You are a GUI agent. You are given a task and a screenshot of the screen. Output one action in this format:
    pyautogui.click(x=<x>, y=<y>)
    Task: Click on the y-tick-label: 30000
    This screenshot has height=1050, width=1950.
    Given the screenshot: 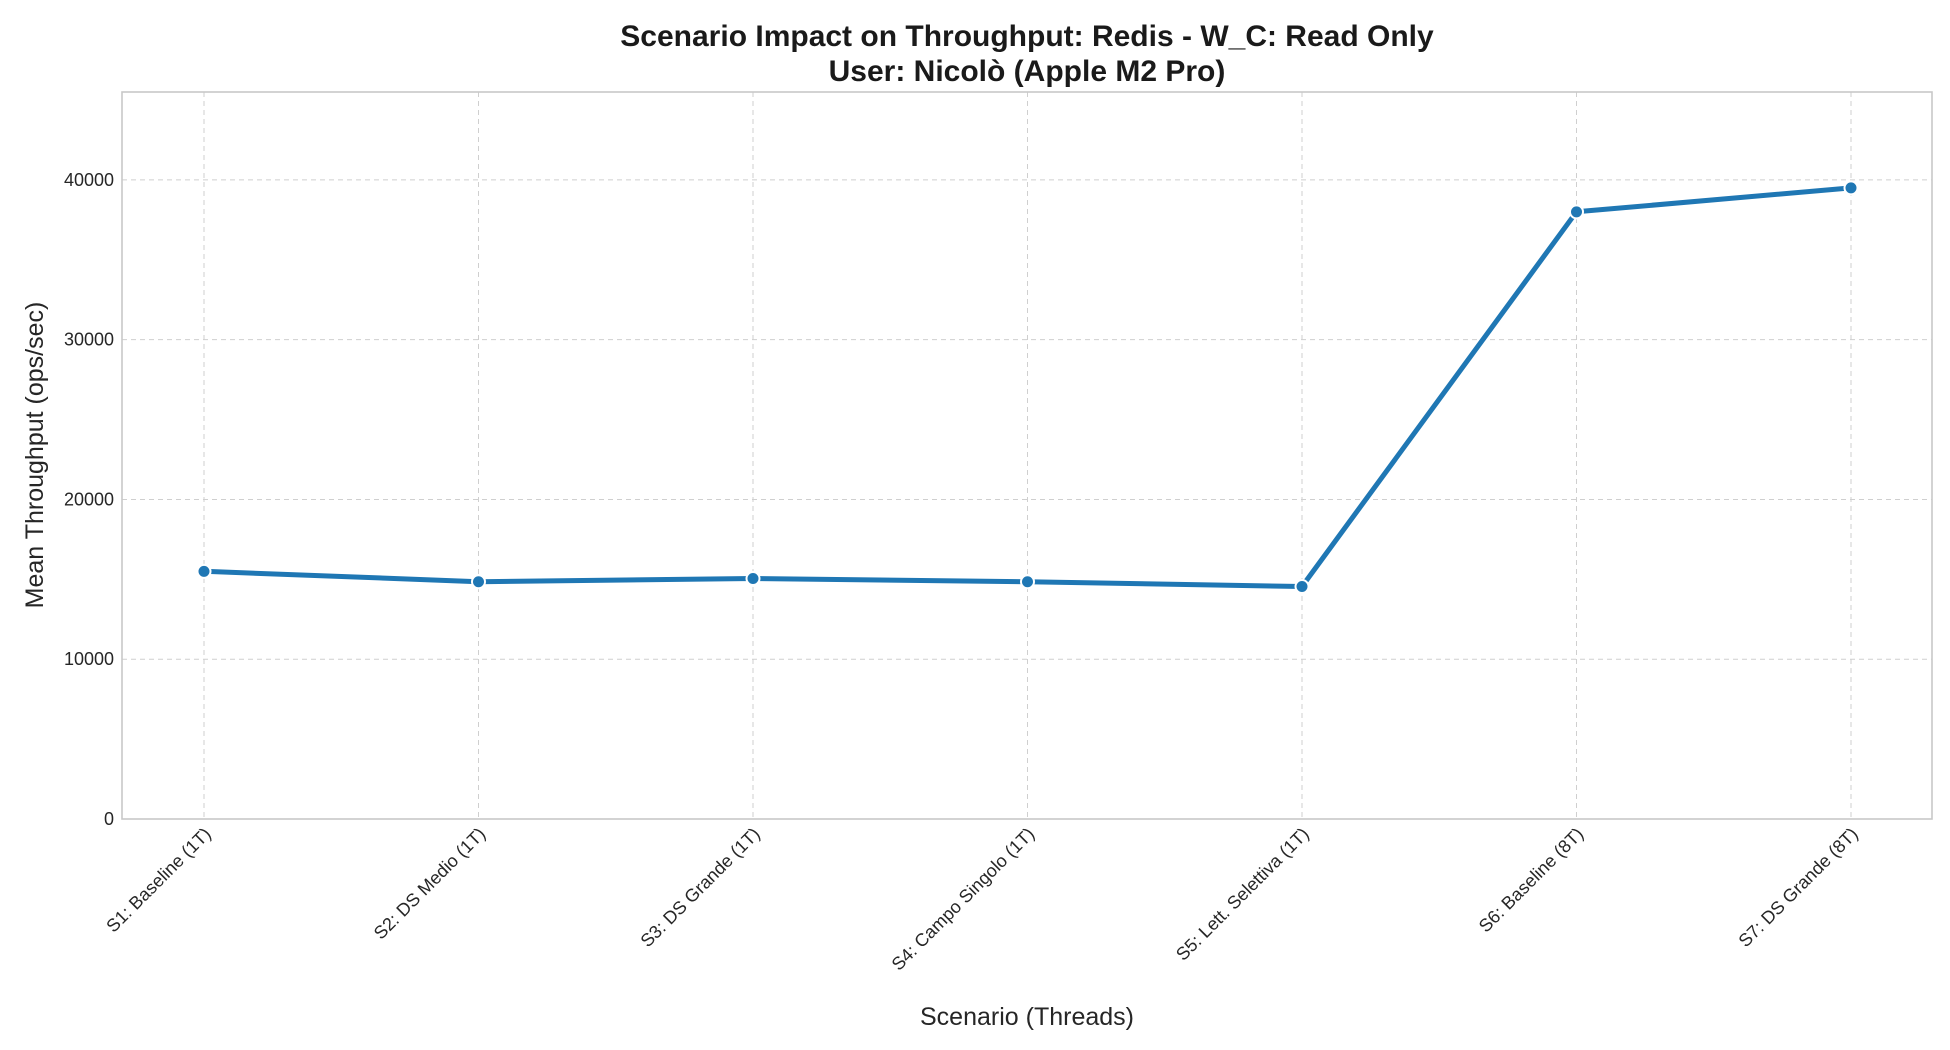 What is the action you would take?
    pyautogui.click(x=89, y=340)
    